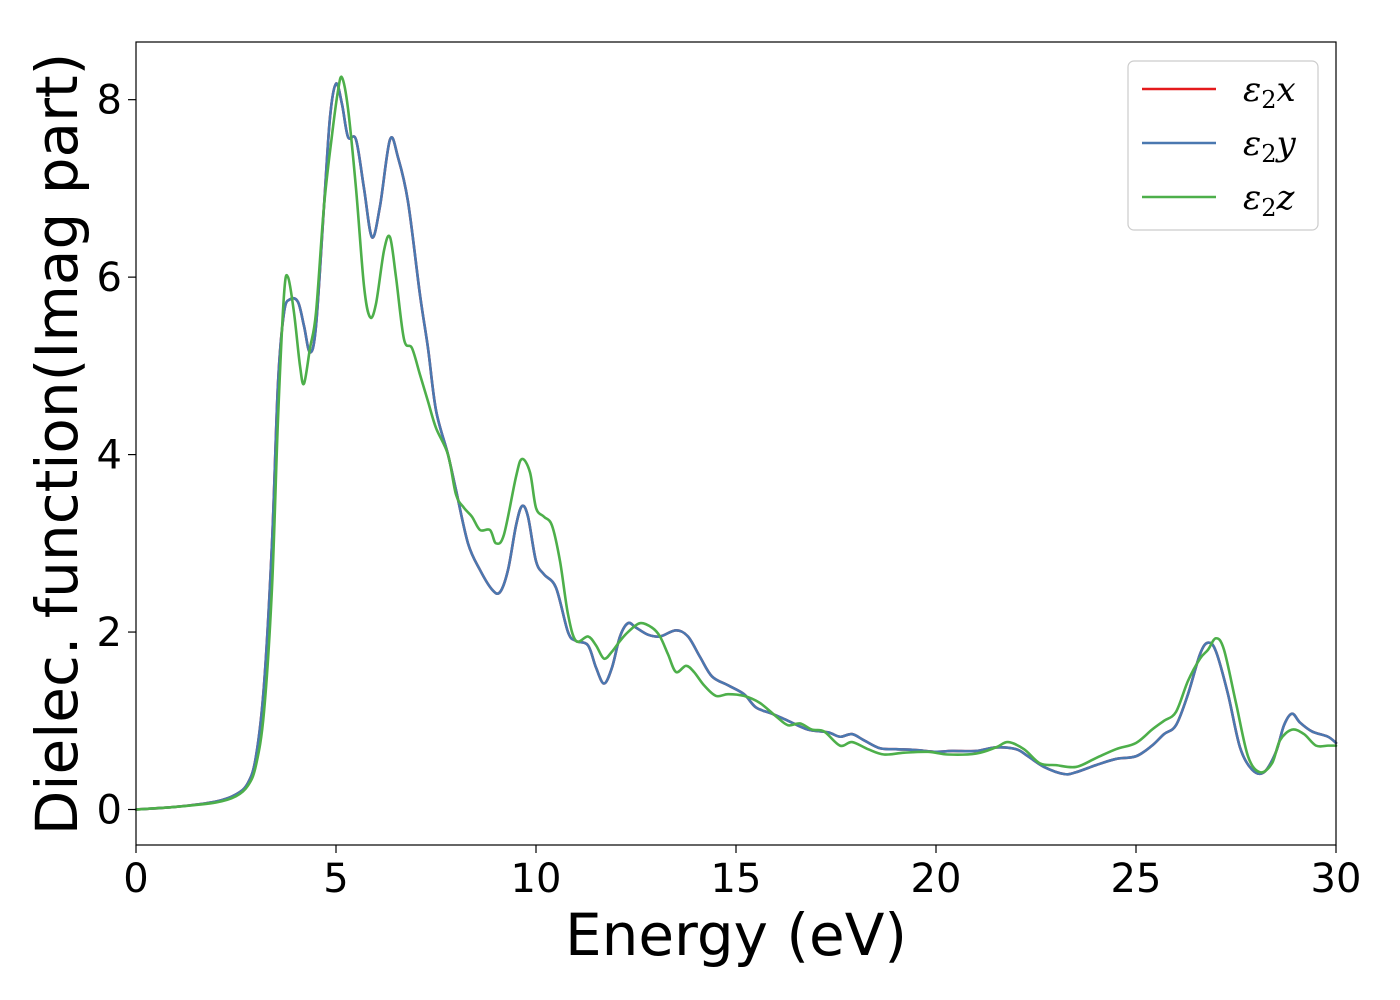 The image size is (1400, 1000). Describe the element at coordinates (936, 879) in the screenshot. I see `x-tick-label: 20` at that location.